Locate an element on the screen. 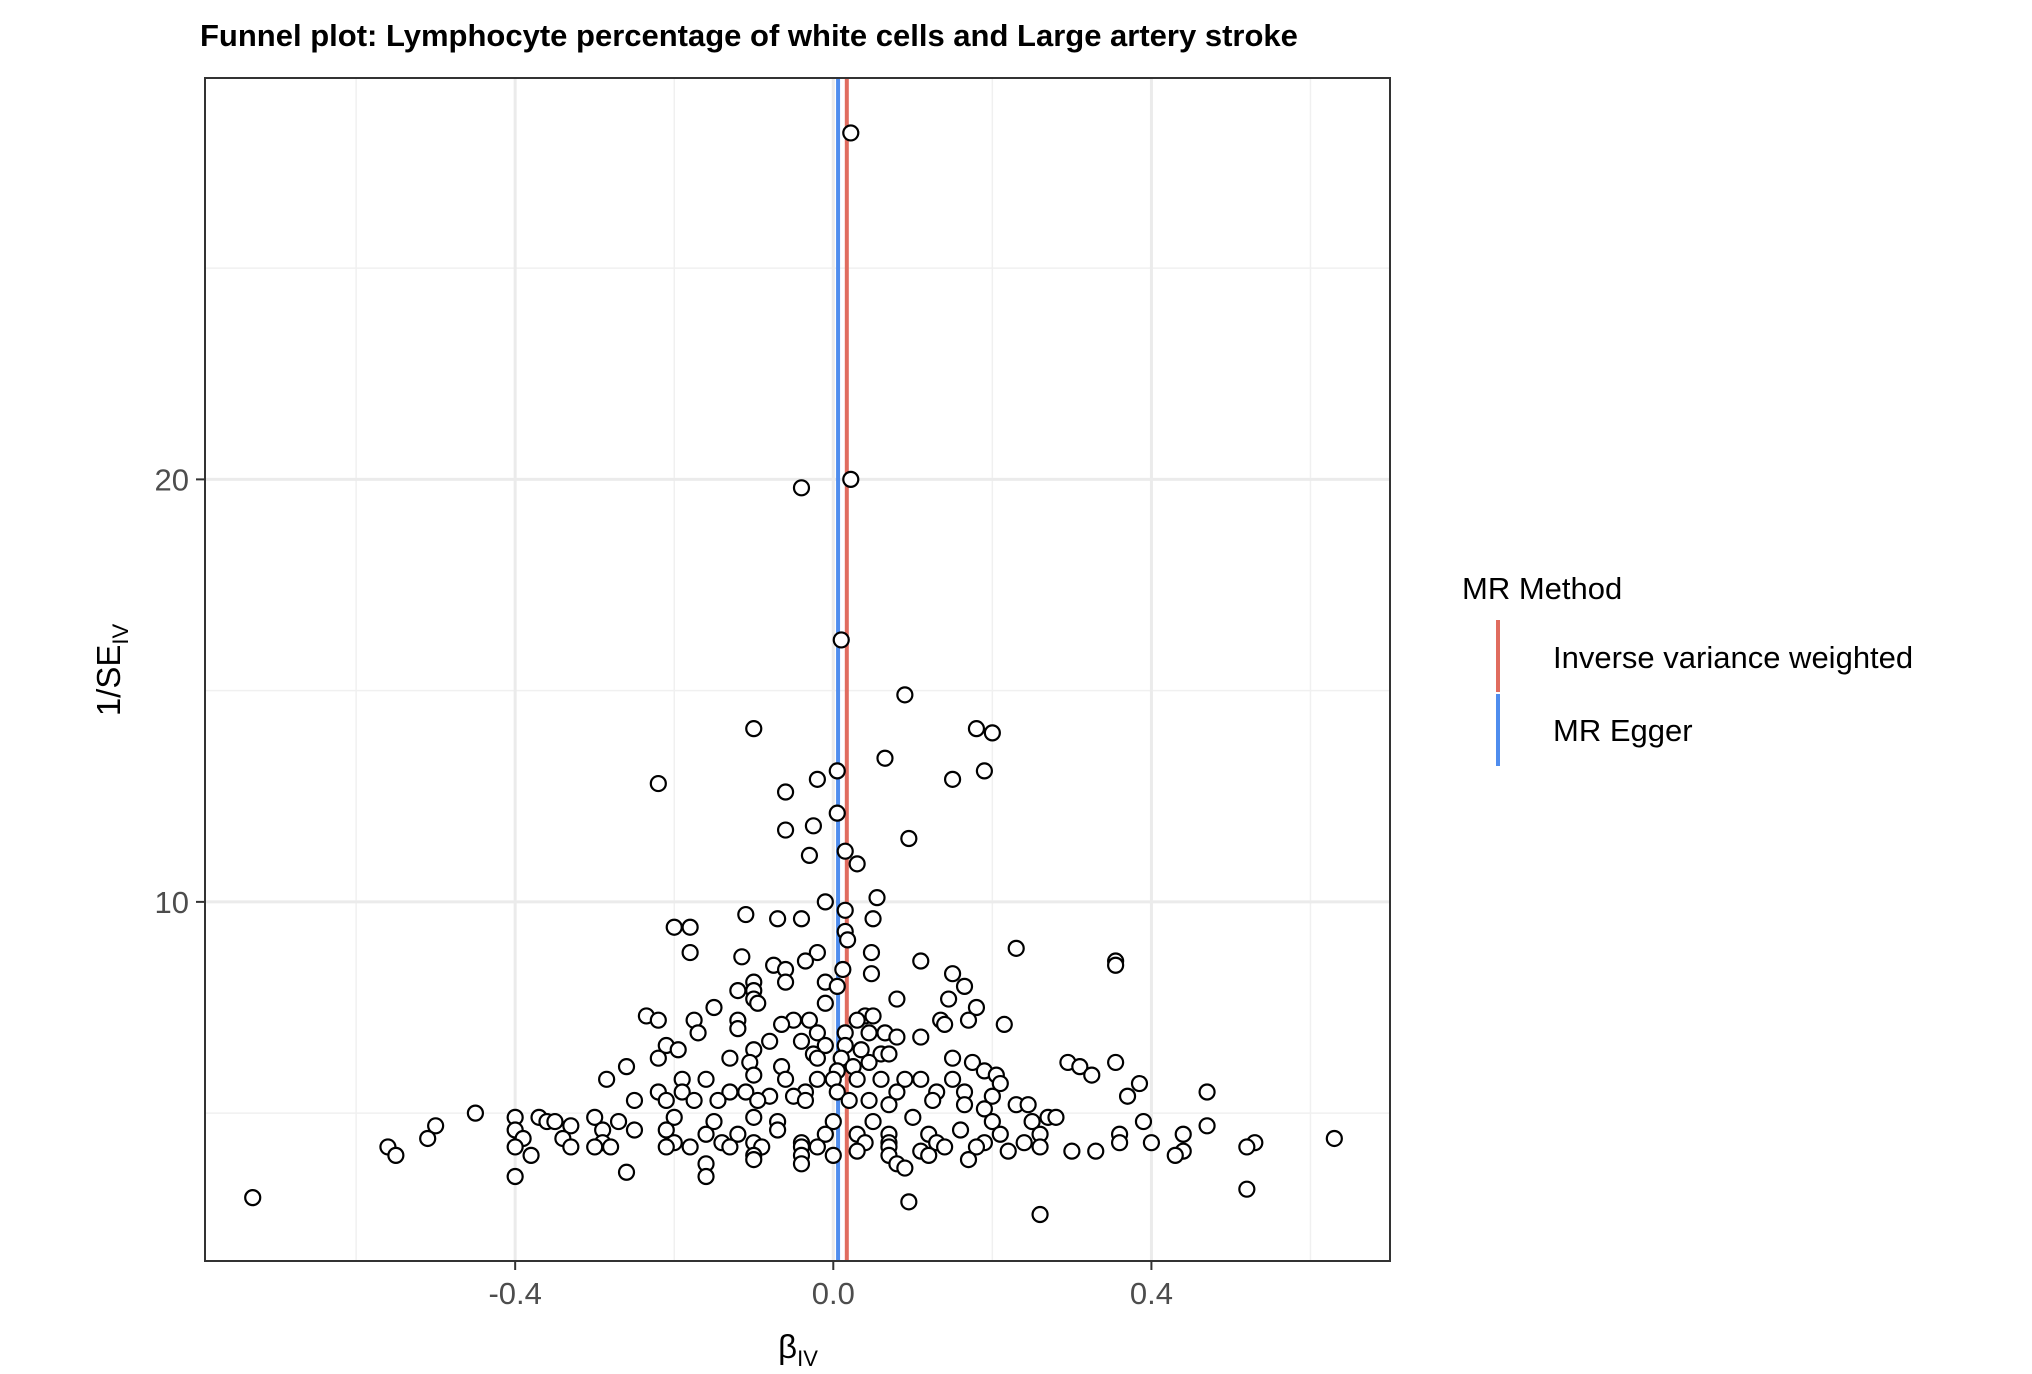 This screenshot has width=2032, height=1374. legend-label-ivw: Inverse variance weighted is located at coordinates (1733, 657).